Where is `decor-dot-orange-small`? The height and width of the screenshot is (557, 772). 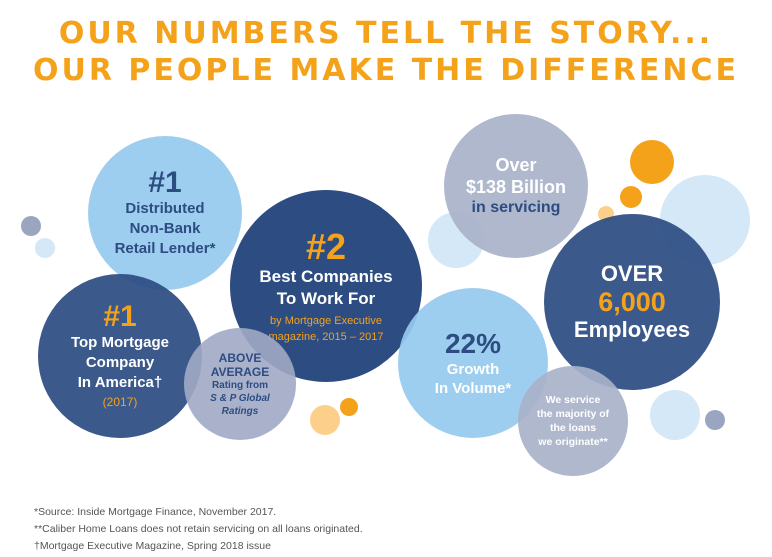
decor-dot-orange-small is located at coordinates (631, 197).